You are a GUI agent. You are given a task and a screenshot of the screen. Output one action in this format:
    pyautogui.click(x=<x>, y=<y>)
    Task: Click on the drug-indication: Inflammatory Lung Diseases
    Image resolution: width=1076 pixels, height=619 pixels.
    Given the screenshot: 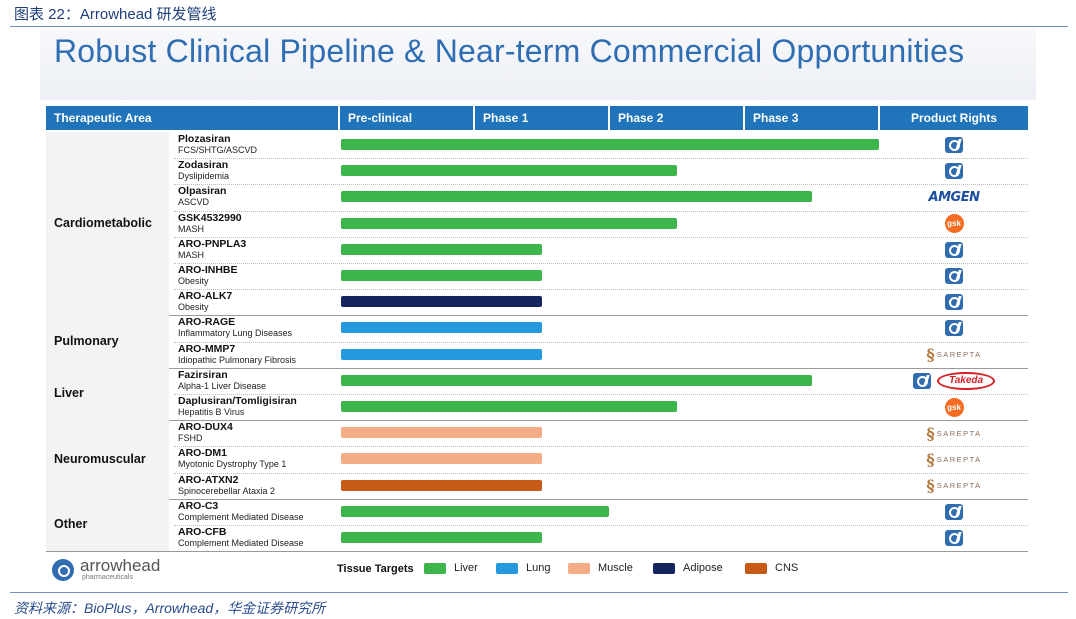 What is the action you would take?
    pyautogui.click(x=235, y=333)
    